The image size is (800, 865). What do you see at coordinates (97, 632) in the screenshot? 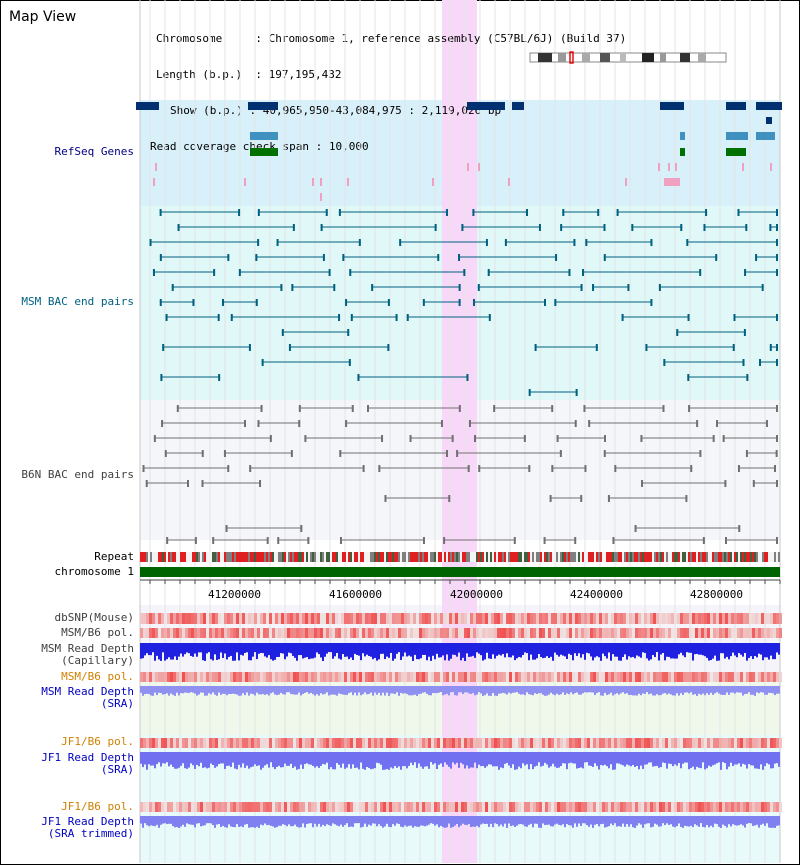
I see `track-label-msm-b6-pol-1: MSM/B6 pol.` at bounding box center [97, 632].